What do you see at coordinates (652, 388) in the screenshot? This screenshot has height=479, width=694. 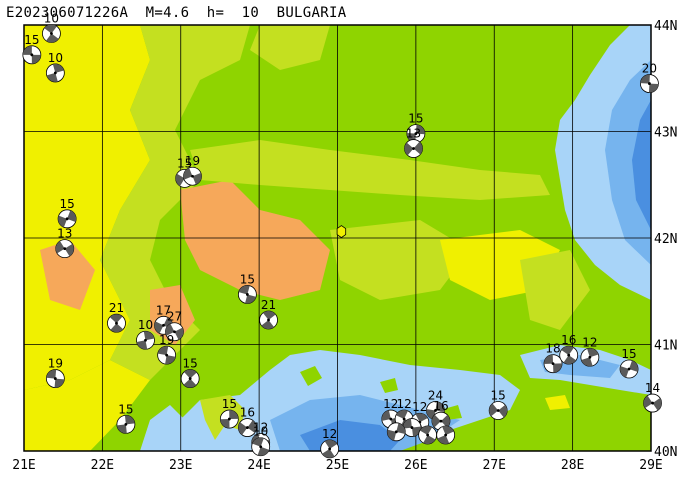 I see `depth-label: 14` at bounding box center [652, 388].